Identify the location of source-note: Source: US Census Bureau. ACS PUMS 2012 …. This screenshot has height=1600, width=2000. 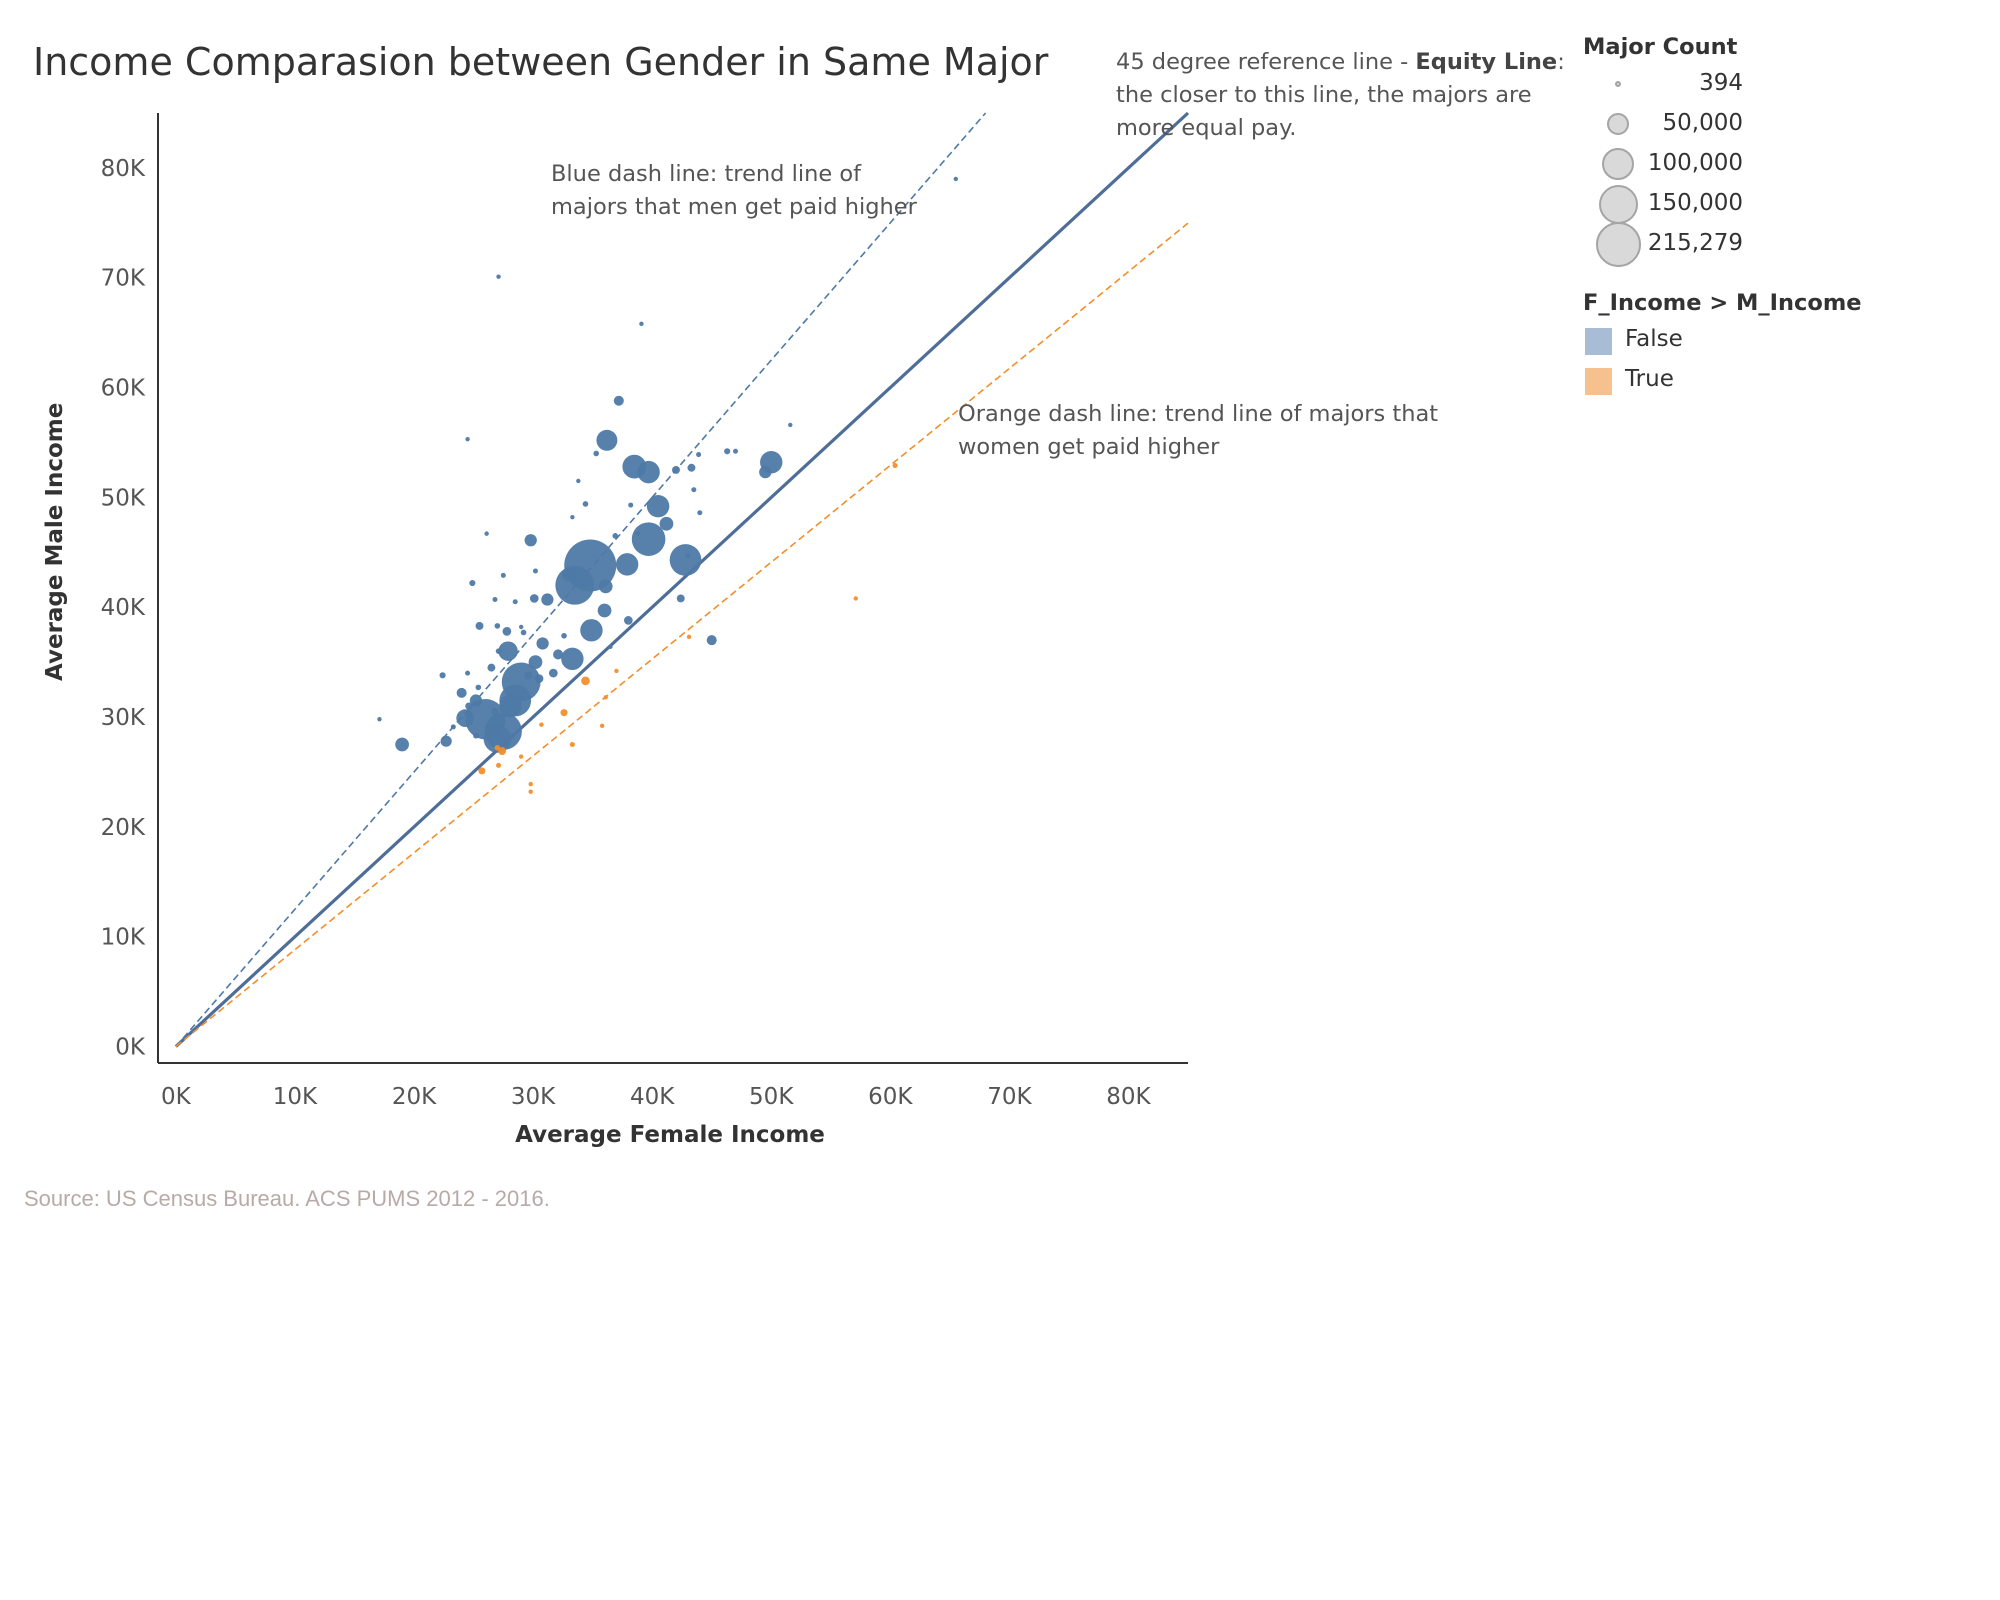
(287, 1198).